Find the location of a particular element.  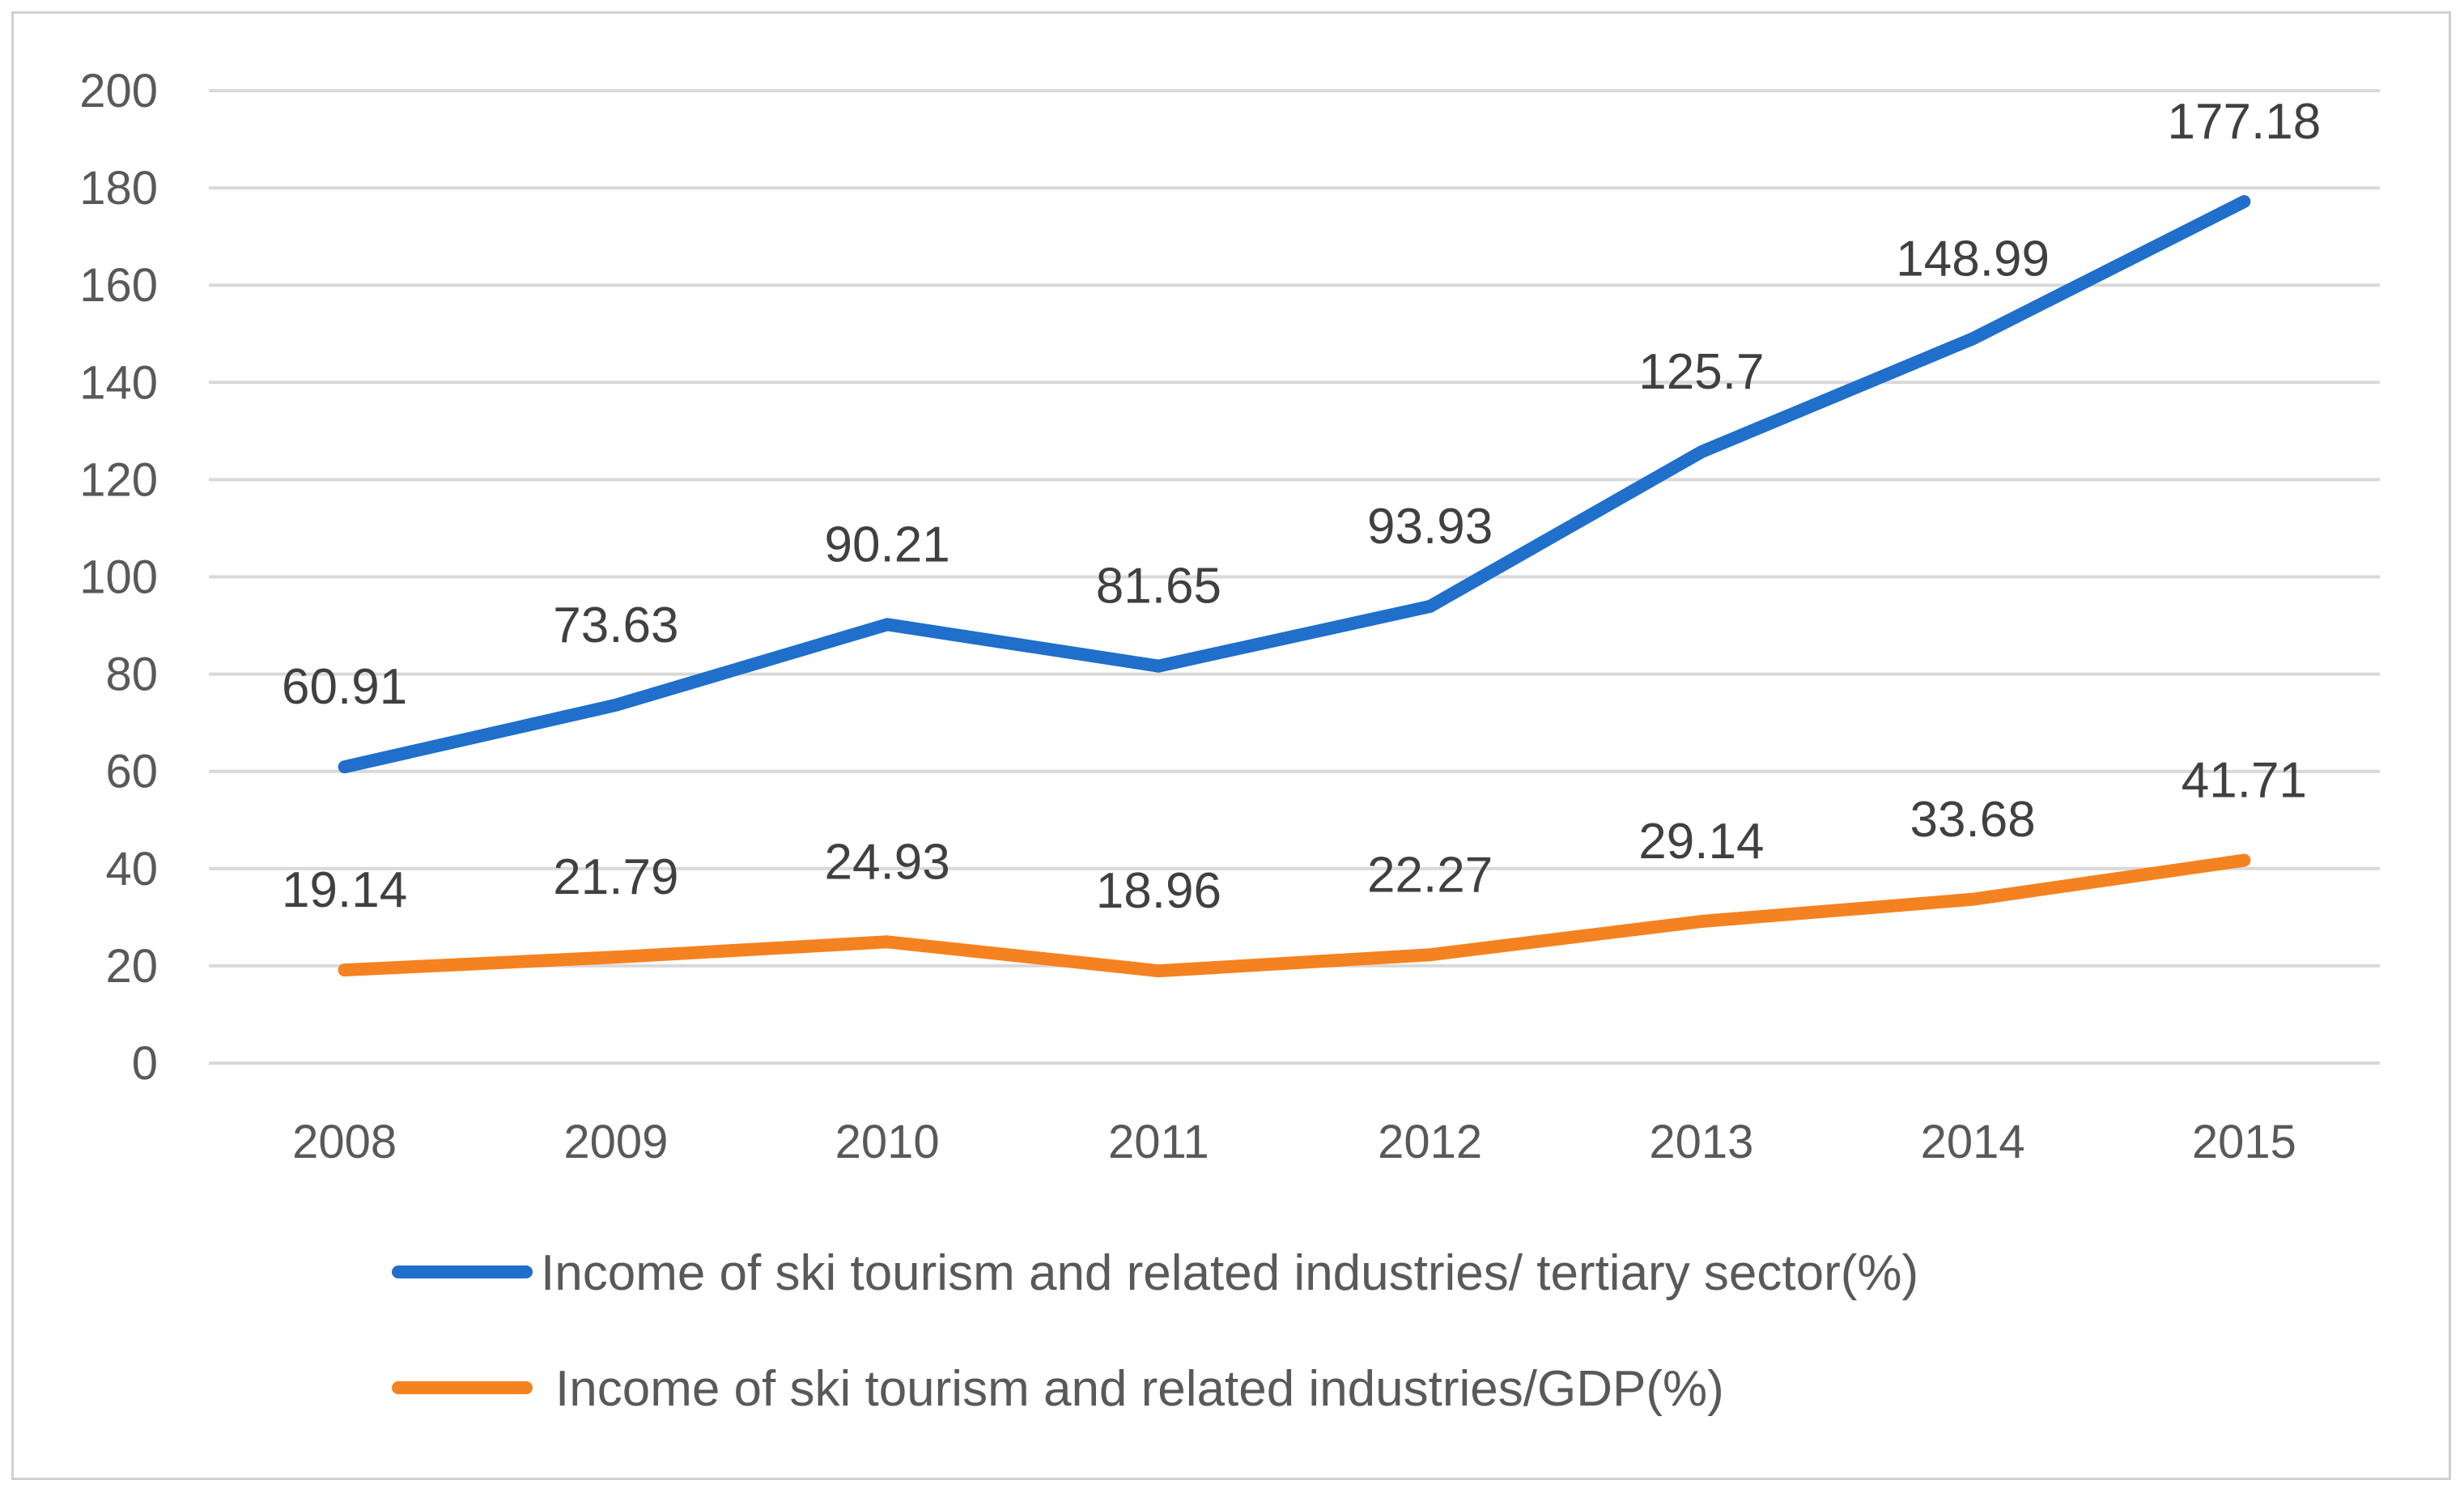

data-label: 33.68 is located at coordinates (1973, 820).